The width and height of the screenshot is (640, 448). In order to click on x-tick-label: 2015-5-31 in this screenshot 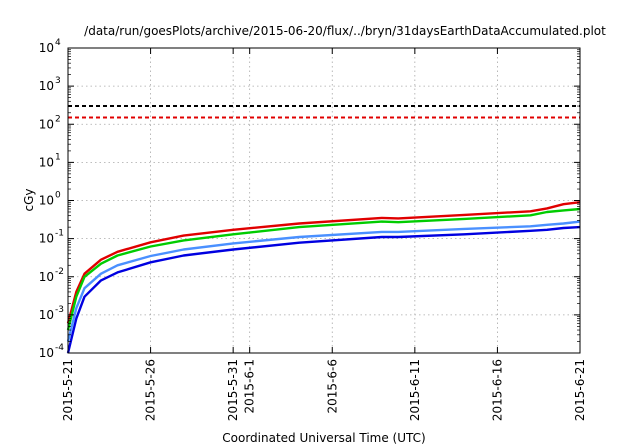, I will do `click(233, 390)`.